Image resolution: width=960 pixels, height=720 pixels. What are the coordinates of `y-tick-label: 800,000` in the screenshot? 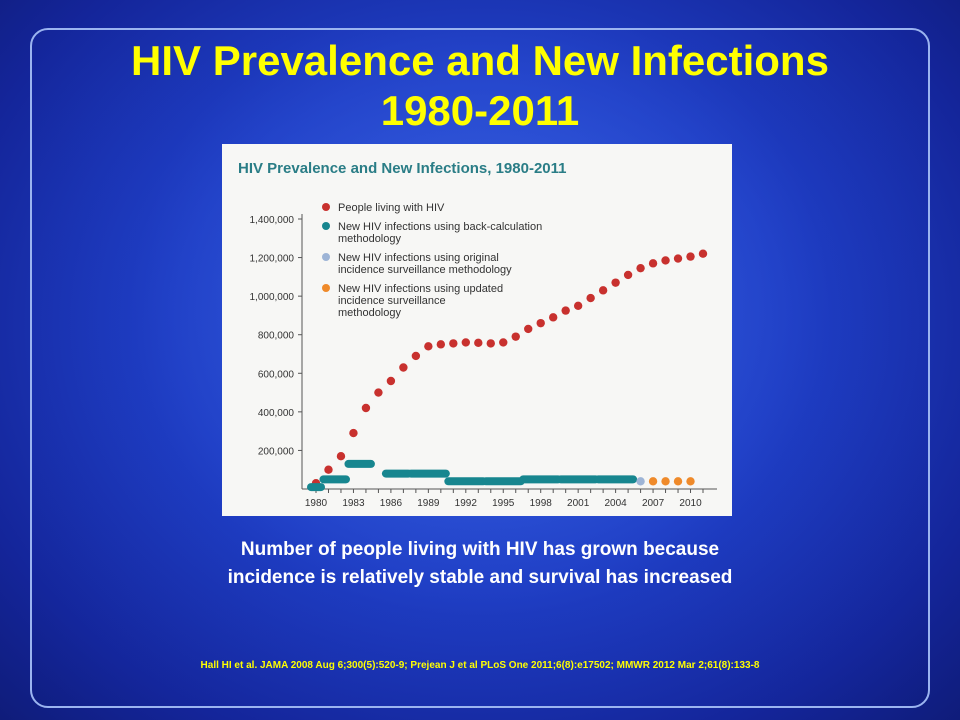 It's located at (276, 336).